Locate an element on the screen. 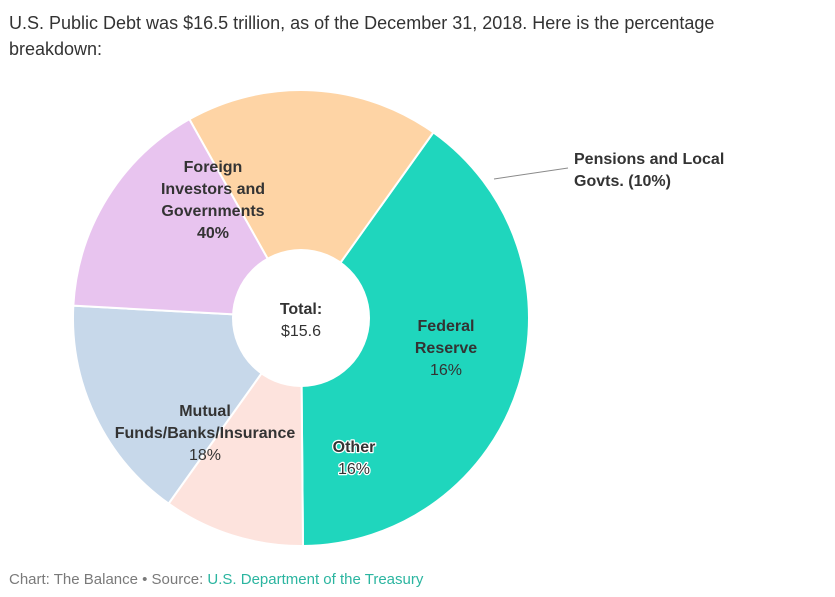 Image resolution: width=835 pixels, height=597 pixels. slice-label-foreign-line-2: Investors and is located at coordinates (213, 189).